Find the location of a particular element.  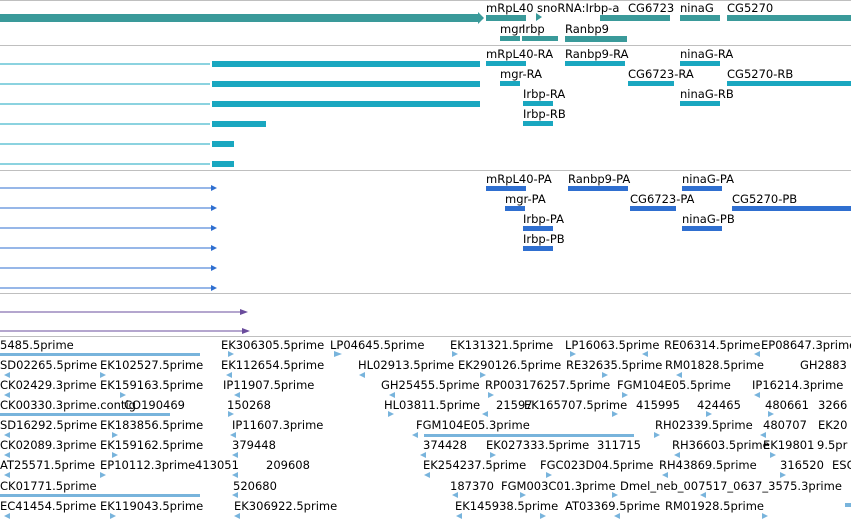

transcript-label: Irbp-RB is located at coordinates (544, 114).